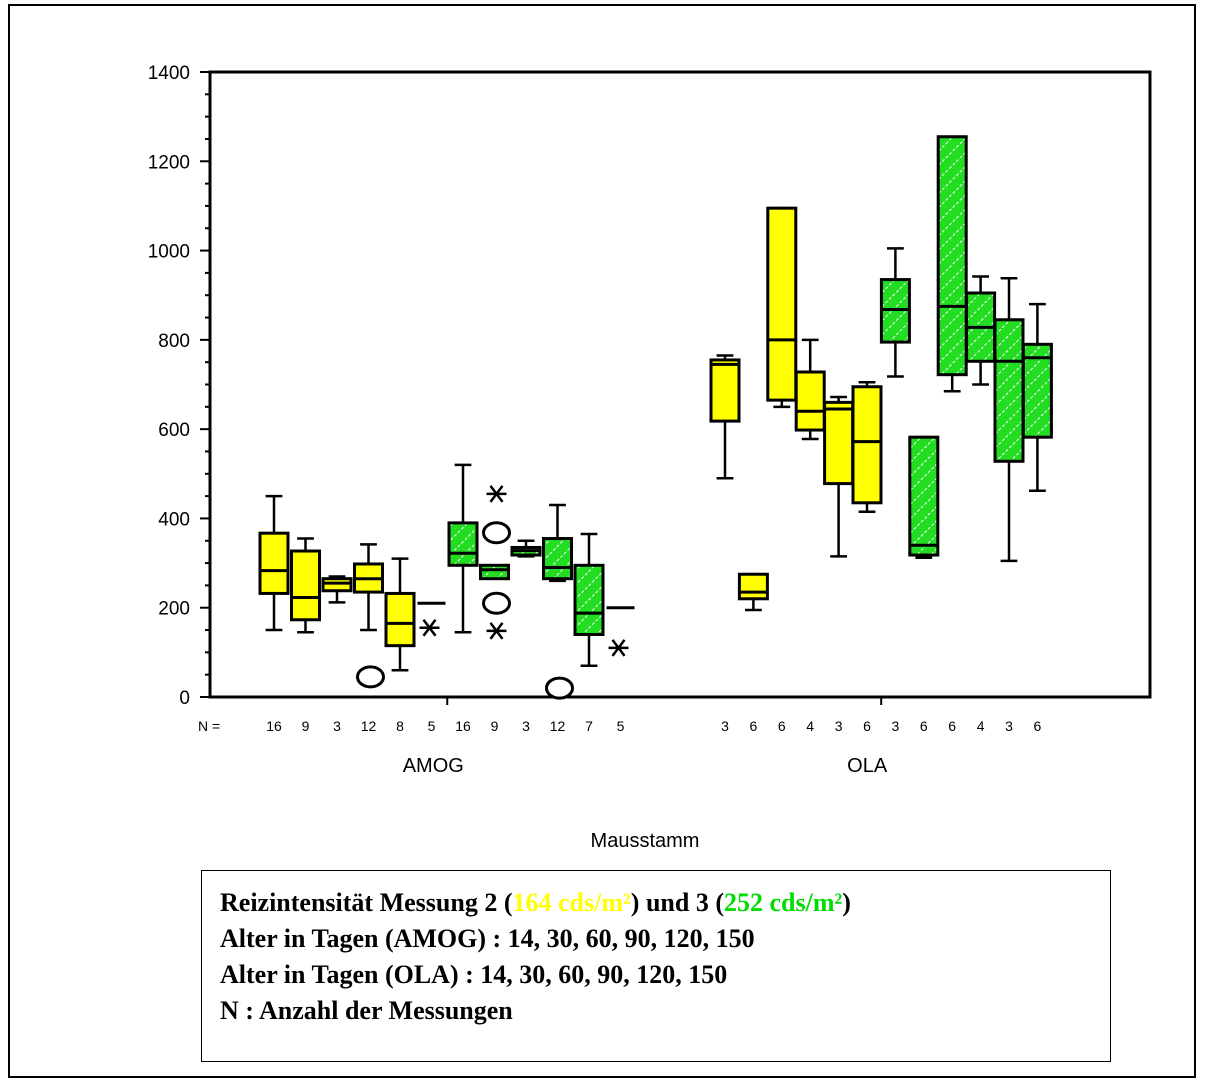  What do you see at coordinates (169, 73) in the screenshot?
I see `y-tick-label: 1400` at bounding box center [169, 73].